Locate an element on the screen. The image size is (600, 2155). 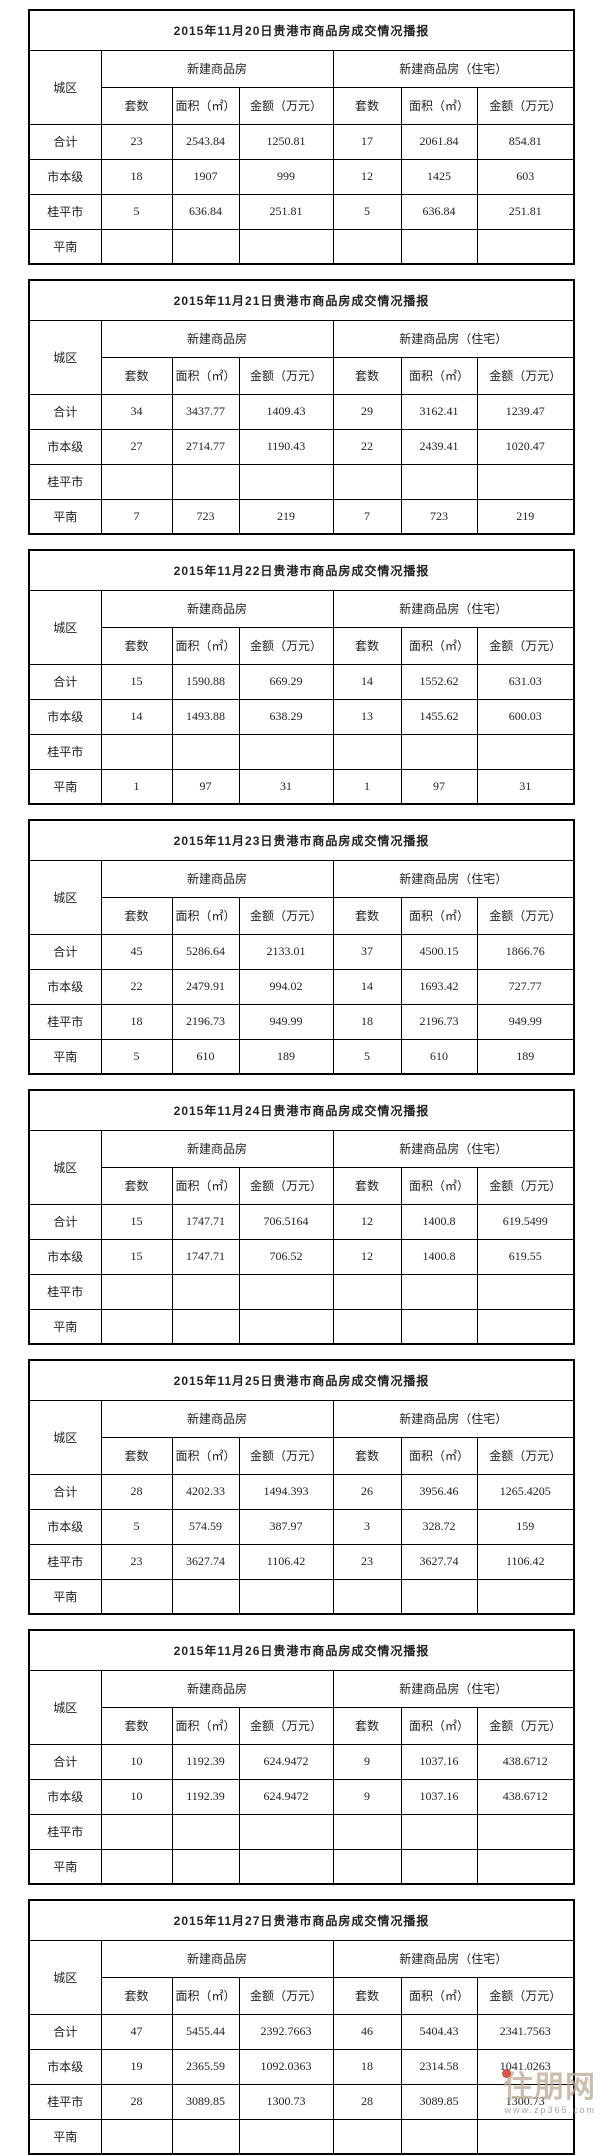
table-cell: 2133.01 is located at coordinates (286, 951).